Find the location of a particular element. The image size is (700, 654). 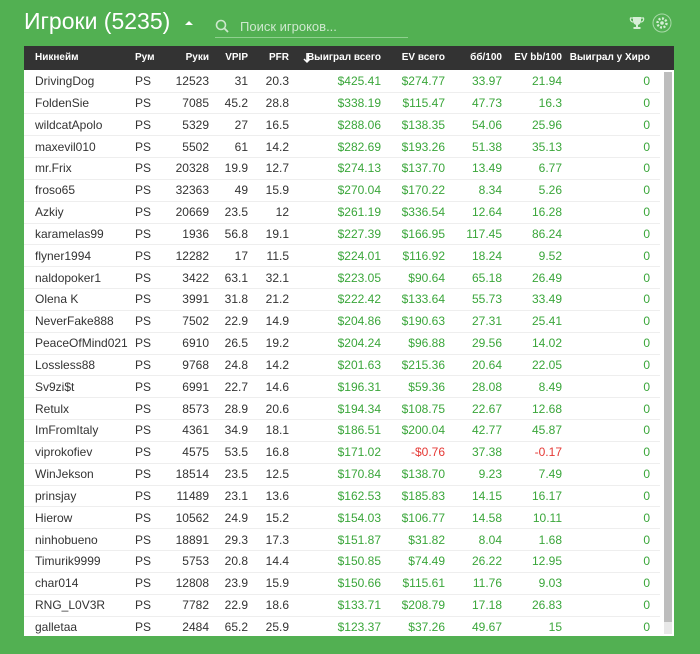

scrollbar is located at coordinates (668, 353).